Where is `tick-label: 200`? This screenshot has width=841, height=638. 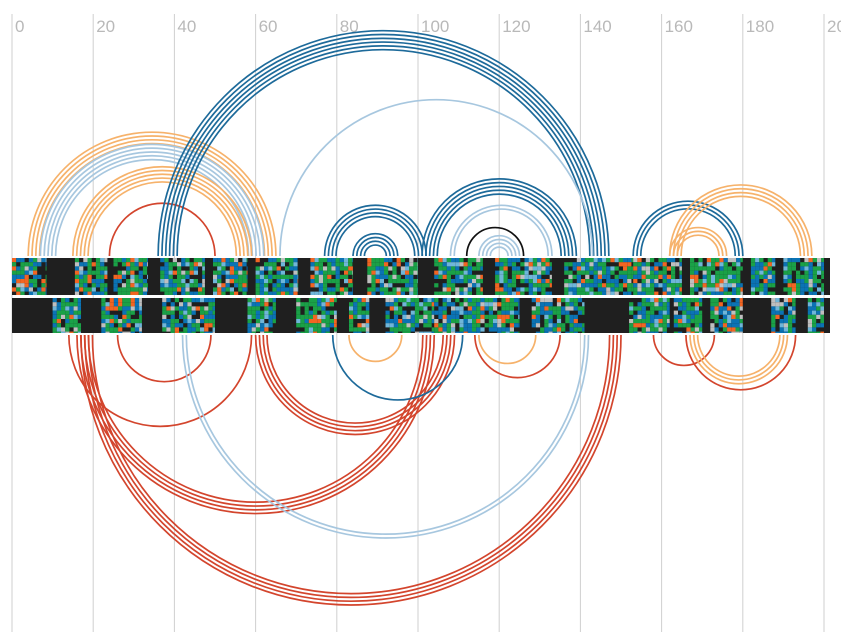 tick-label: 200 is located at coordinates (834, 26).